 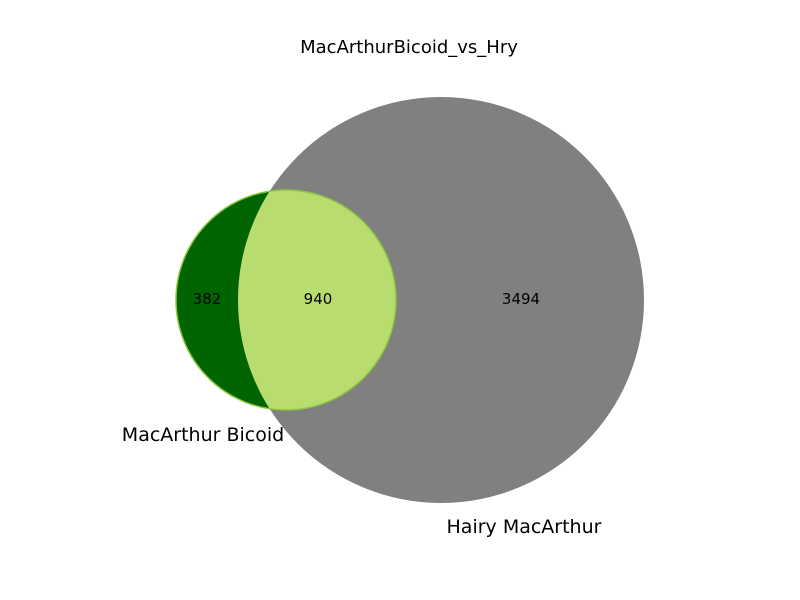 What do you see at coordinates (524, 527) in the screenshot?
I see `set-b-label: Hairy MacArthur` at bounding box center [524, 527].